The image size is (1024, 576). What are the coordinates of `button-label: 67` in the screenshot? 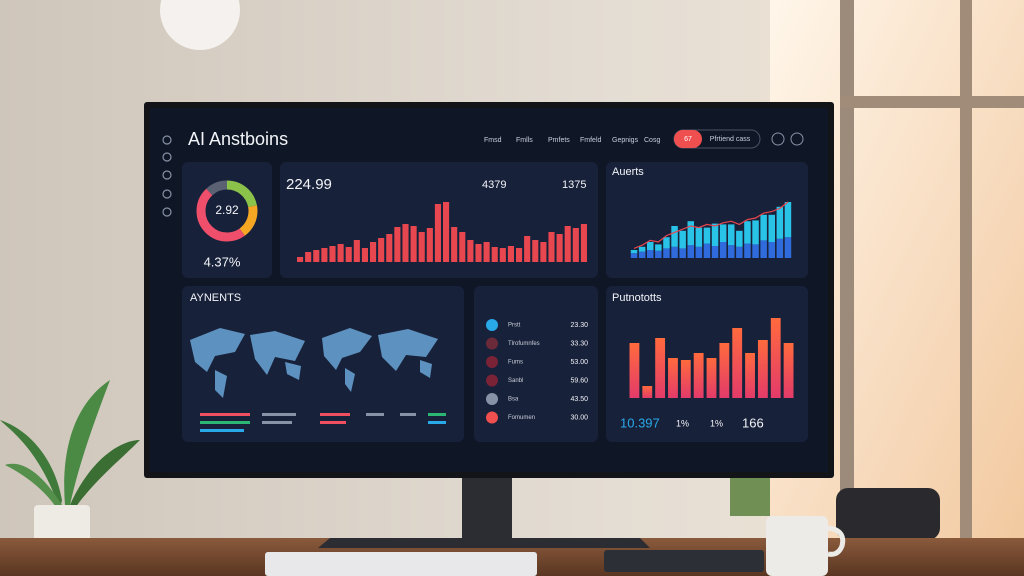 It's located at (688, 139).